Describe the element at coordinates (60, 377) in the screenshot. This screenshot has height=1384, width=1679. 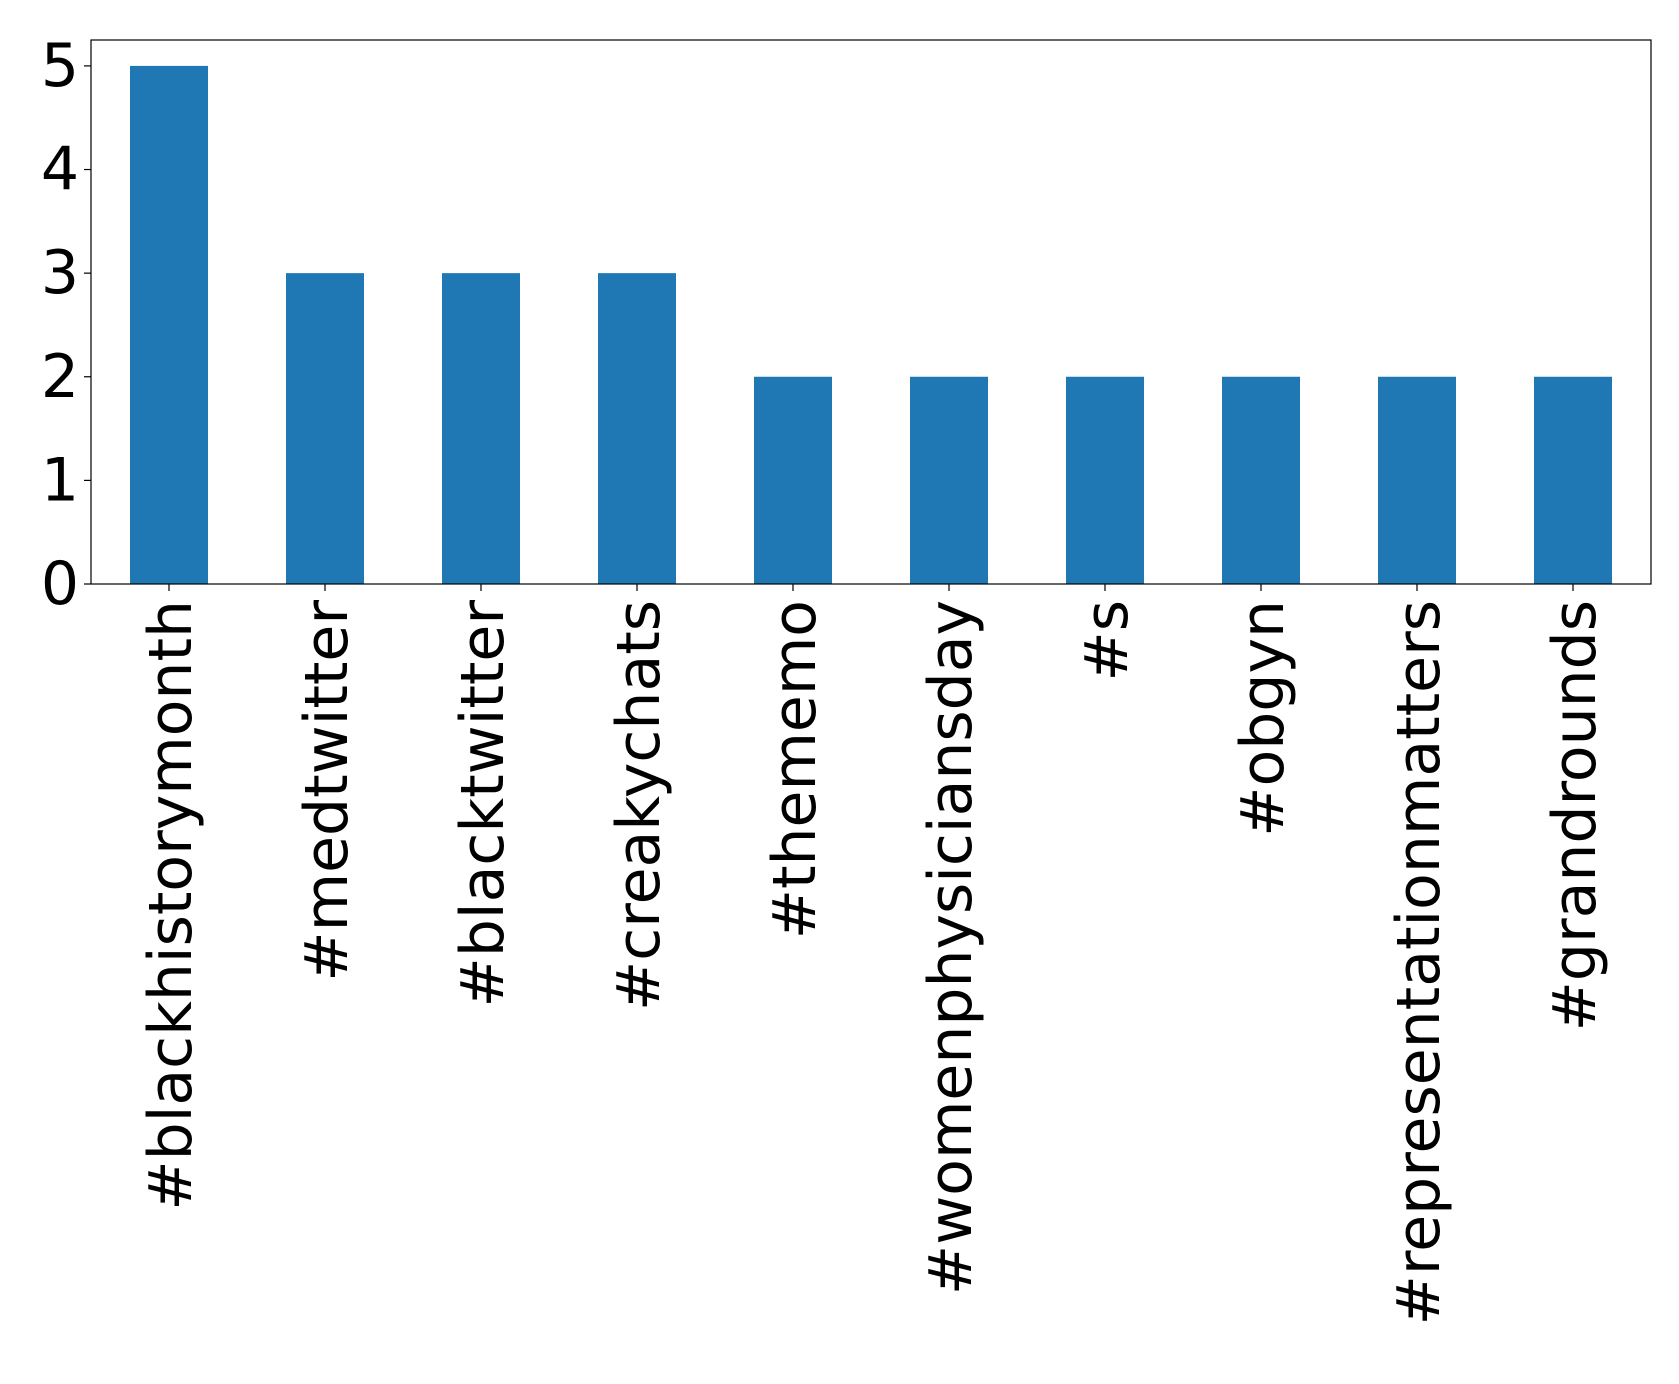
I see `y-tick-label: 2` at that location.